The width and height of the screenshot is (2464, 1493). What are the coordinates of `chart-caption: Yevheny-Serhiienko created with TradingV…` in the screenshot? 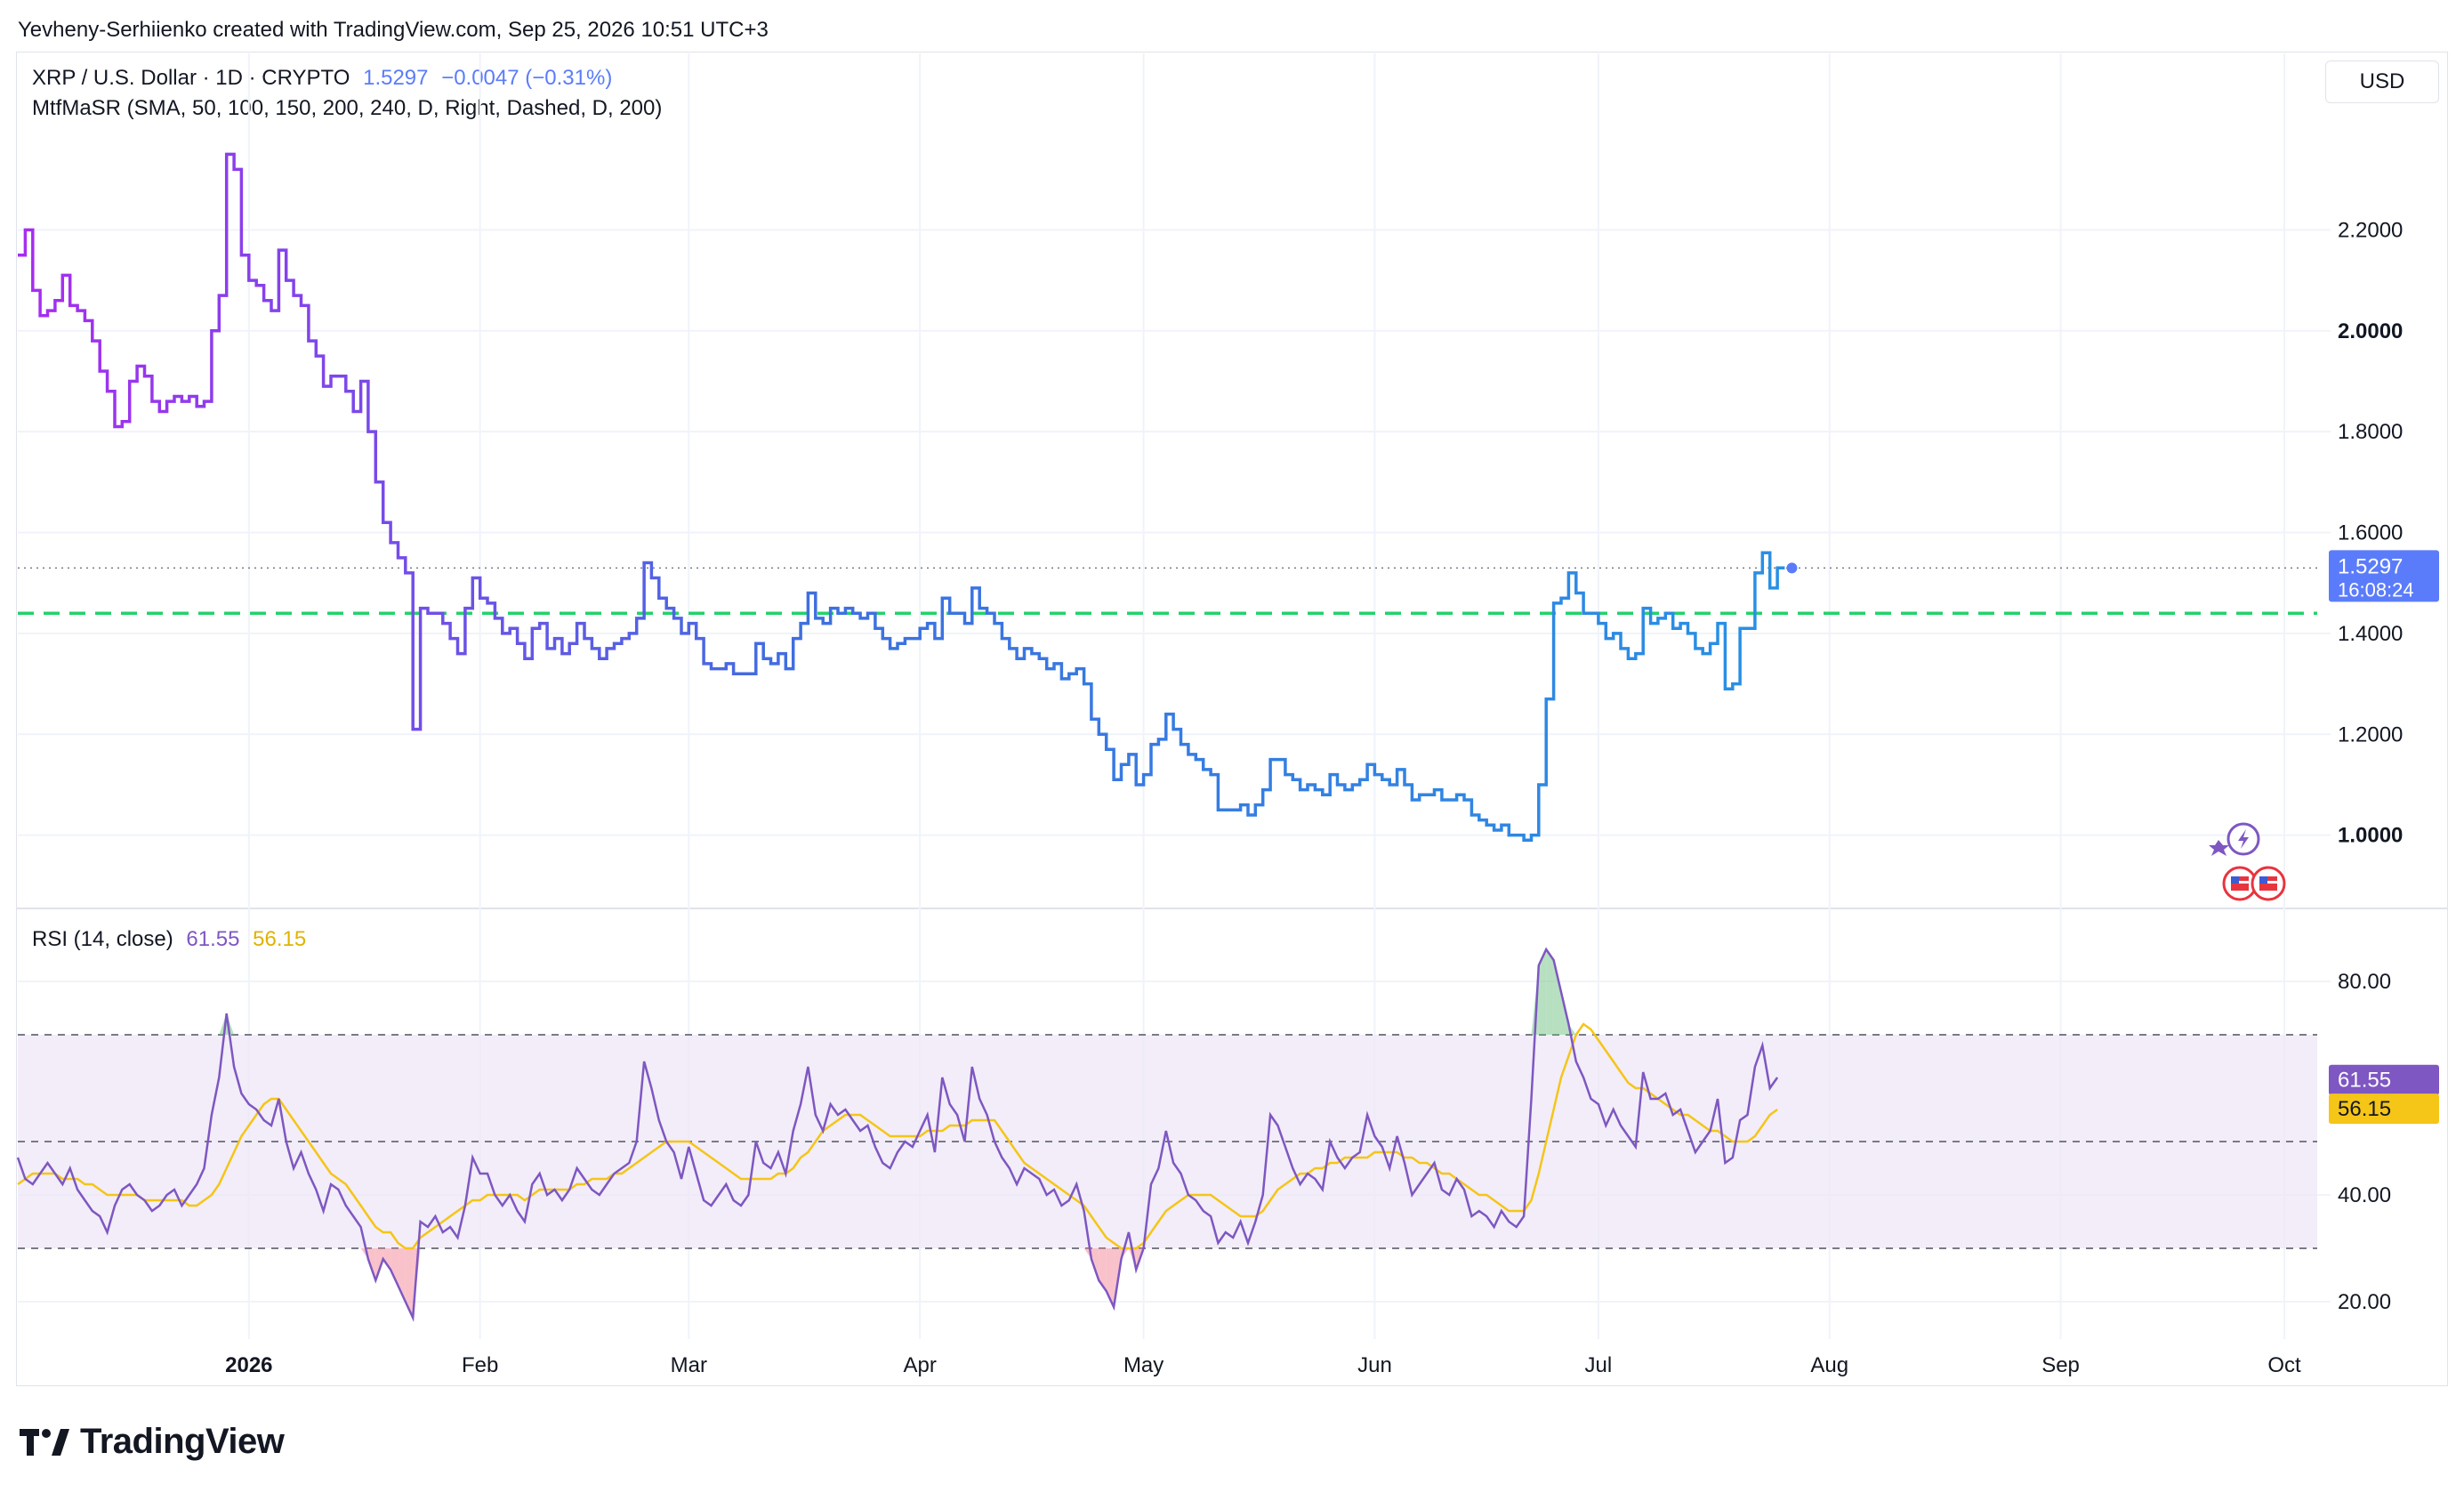 It's located at (394, 30).